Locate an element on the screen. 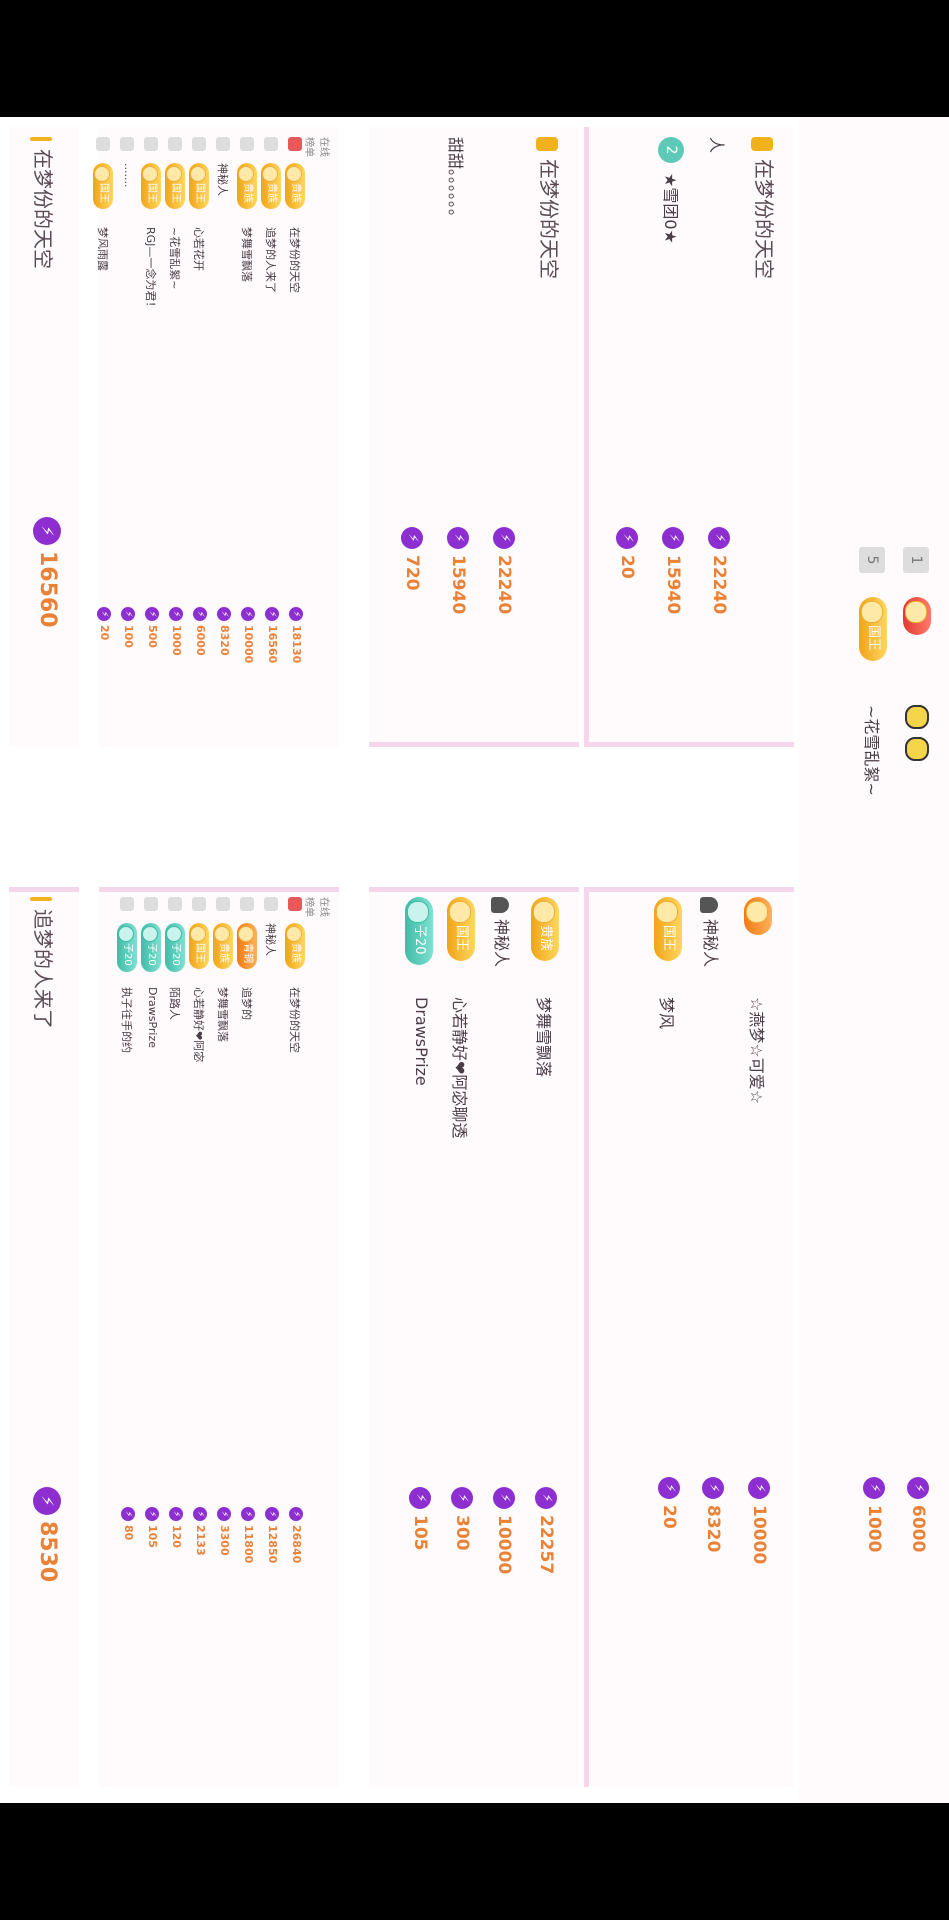 The width and height of the screenshot is (949, 1920). value: ⚡ 18130 is located at coordinates (296, 635).